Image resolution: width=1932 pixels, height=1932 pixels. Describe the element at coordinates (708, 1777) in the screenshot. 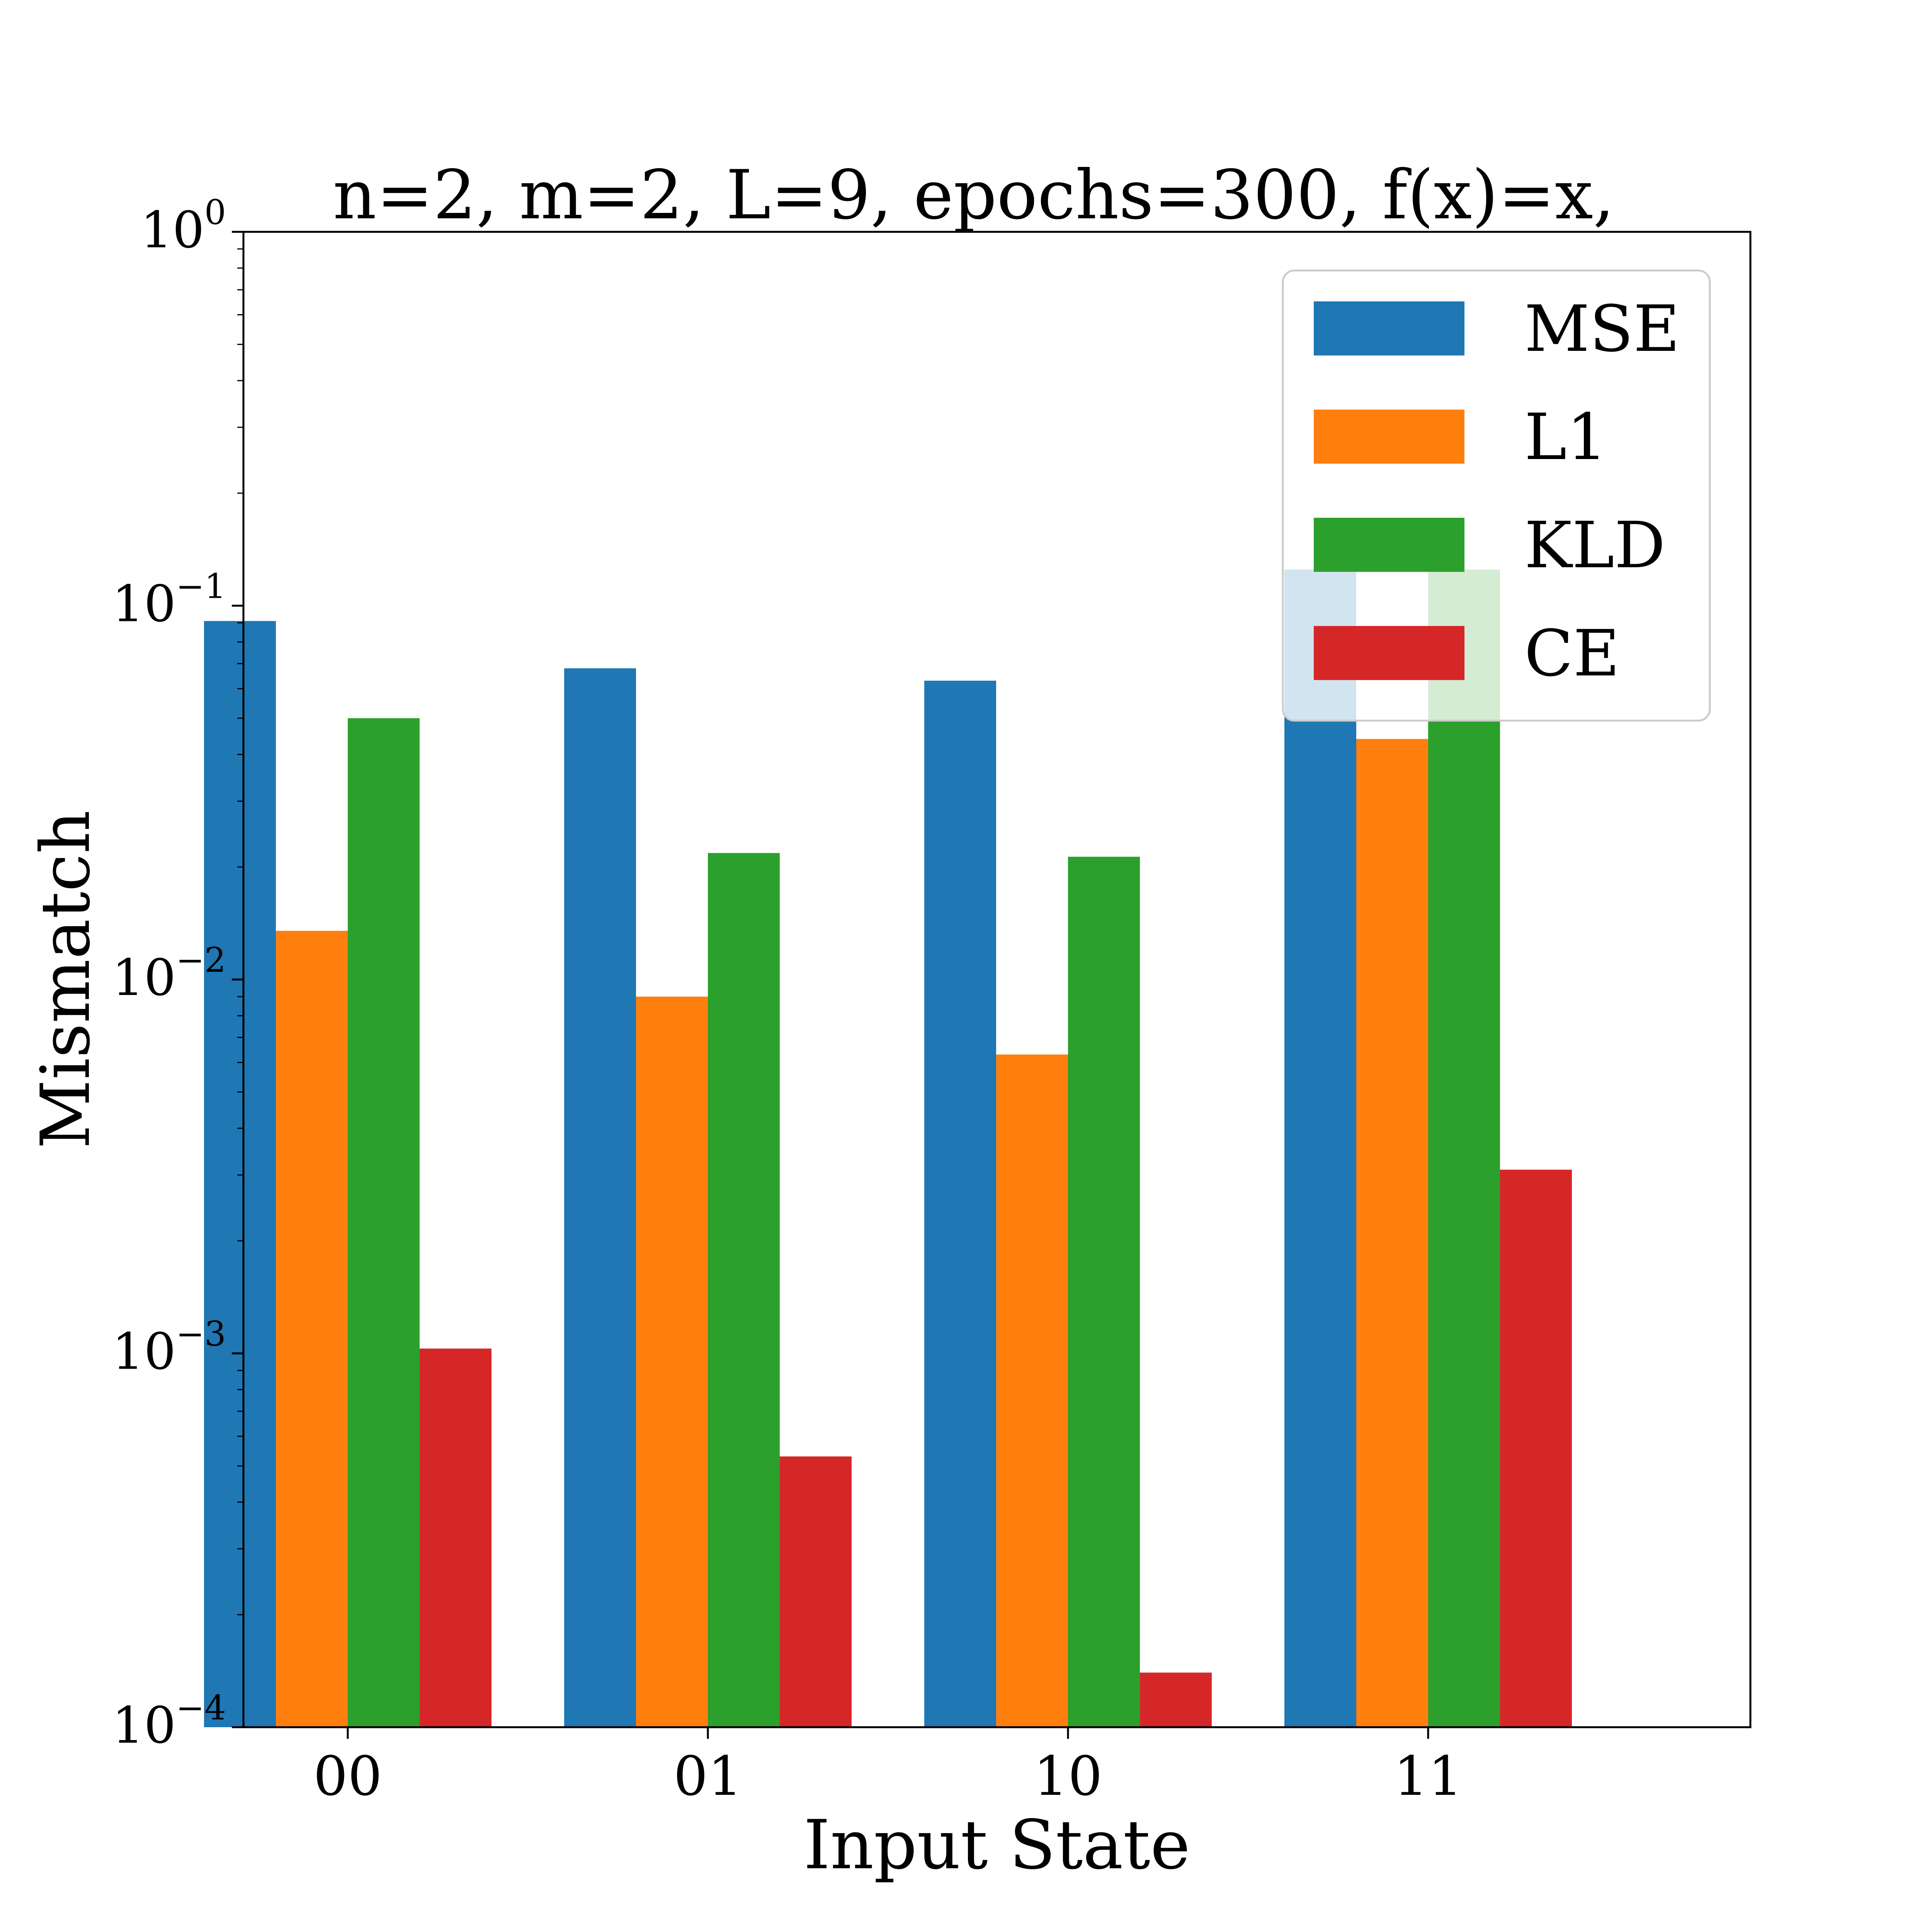

I see `x-tick-label: 01` at that location.